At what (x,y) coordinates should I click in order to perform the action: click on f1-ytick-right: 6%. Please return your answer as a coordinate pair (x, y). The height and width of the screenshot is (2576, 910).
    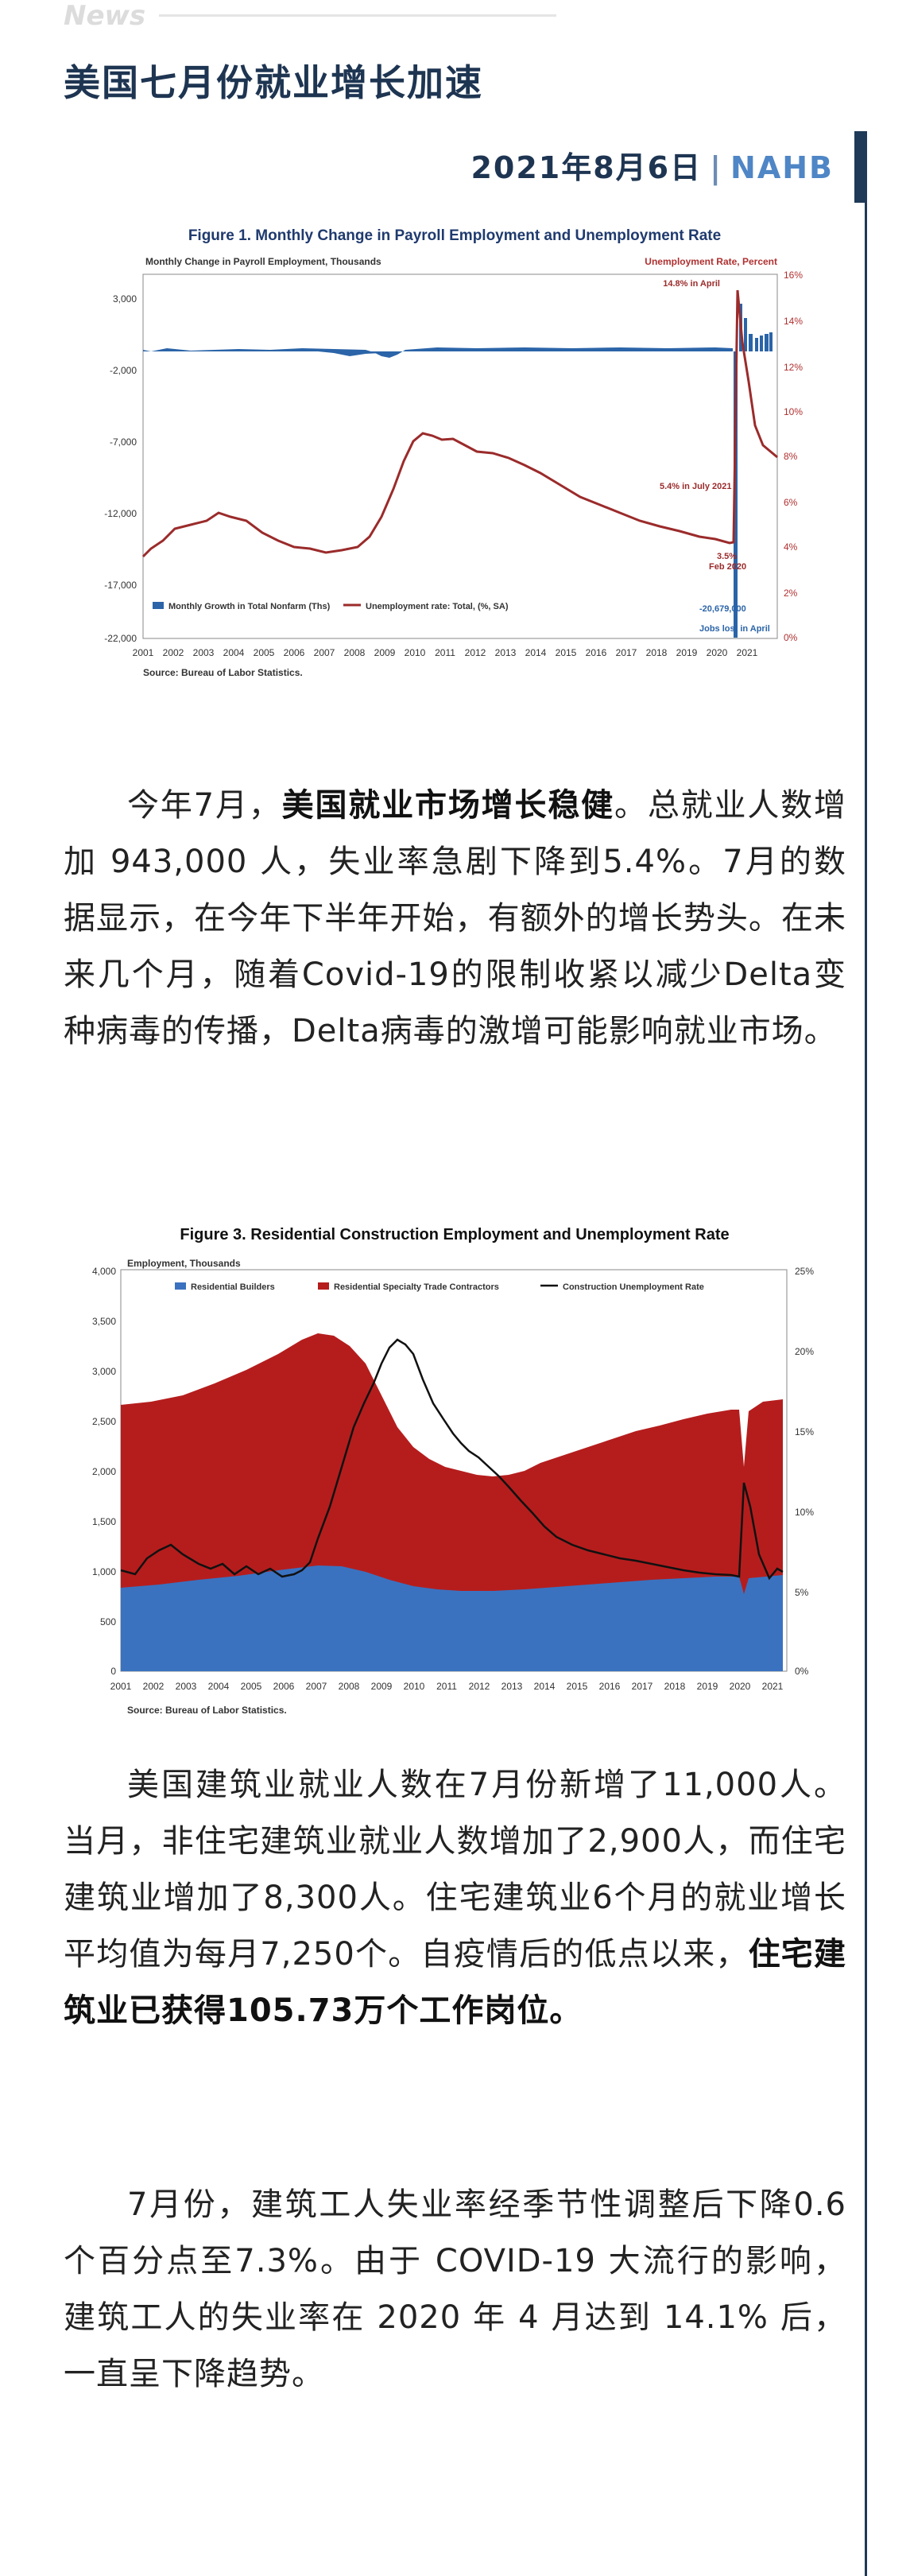
    Looking at the image, I should click on (791, 502).